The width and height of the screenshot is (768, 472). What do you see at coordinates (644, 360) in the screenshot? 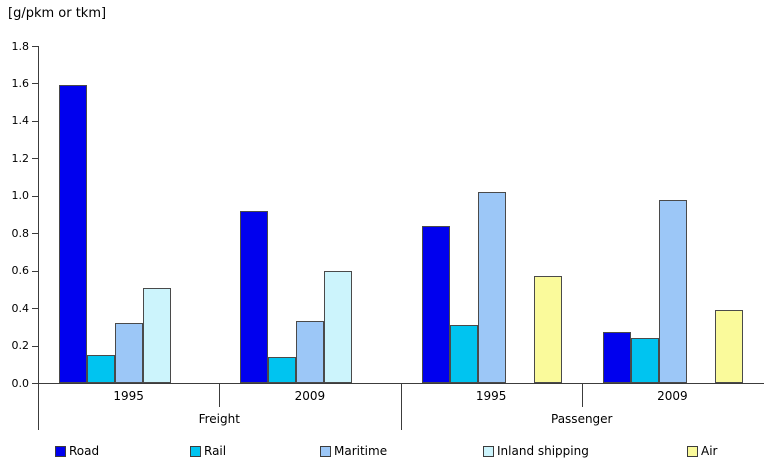
I see `bar-rail-passenger-2009` at bounding box center [644, 360].